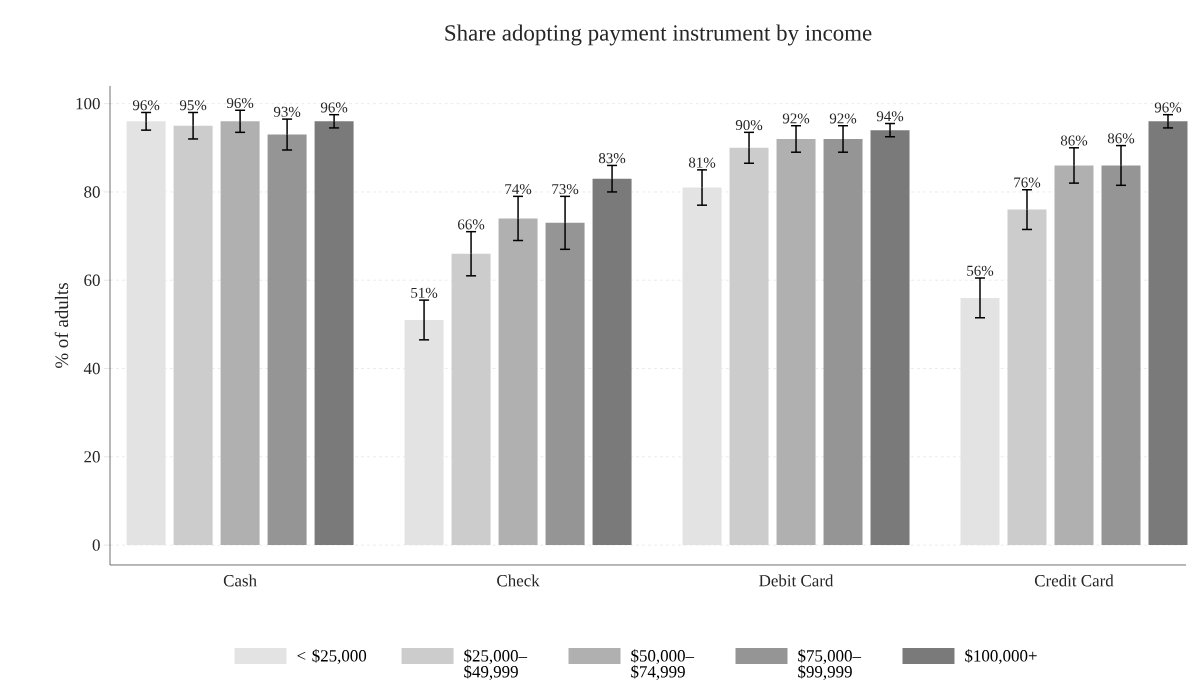  What do you see at coordinates (565, 189) in the screenshot?
I see `data-label: 73%` at bounding box center [565, 189].